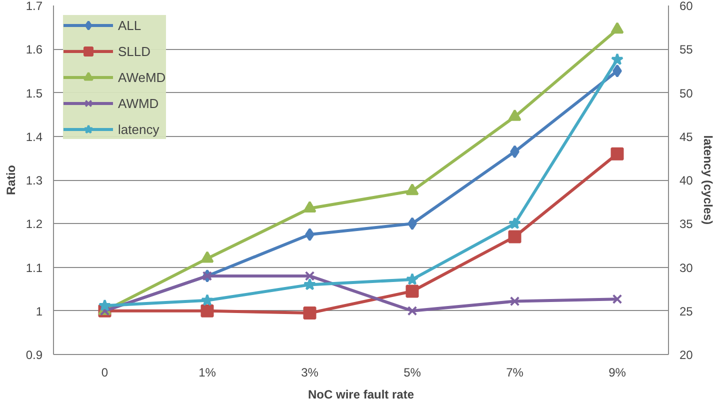 The height and width of the screenshot is (404, 728). Describe the element at coordinates (707, 180) in the screenshot. I see `y2-axis-title: latency (cycles)` at that location.